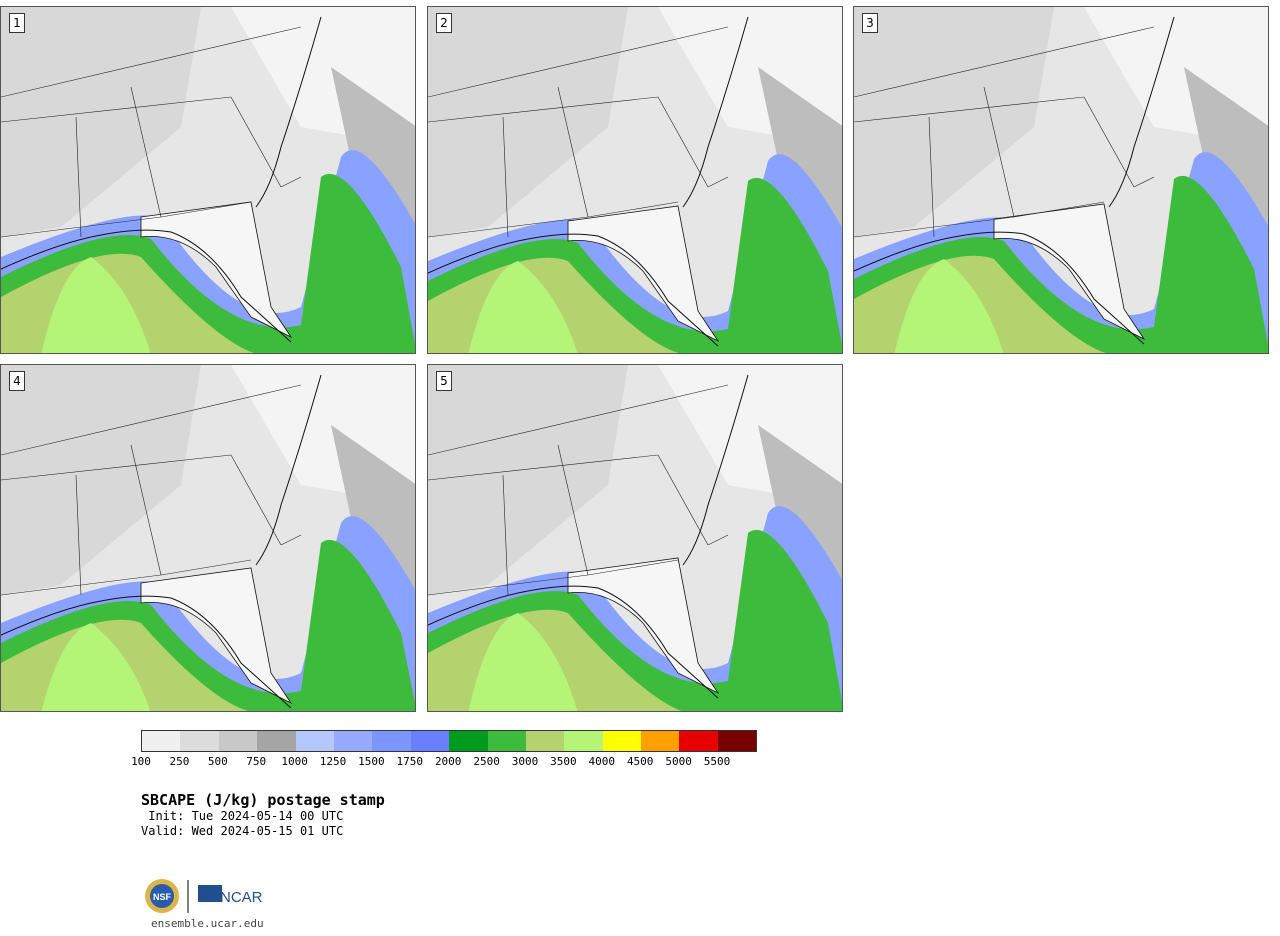 This screenshot has height=936, width=1280. I want to click on colorbar-tick-label: 250, so click(179, 761).